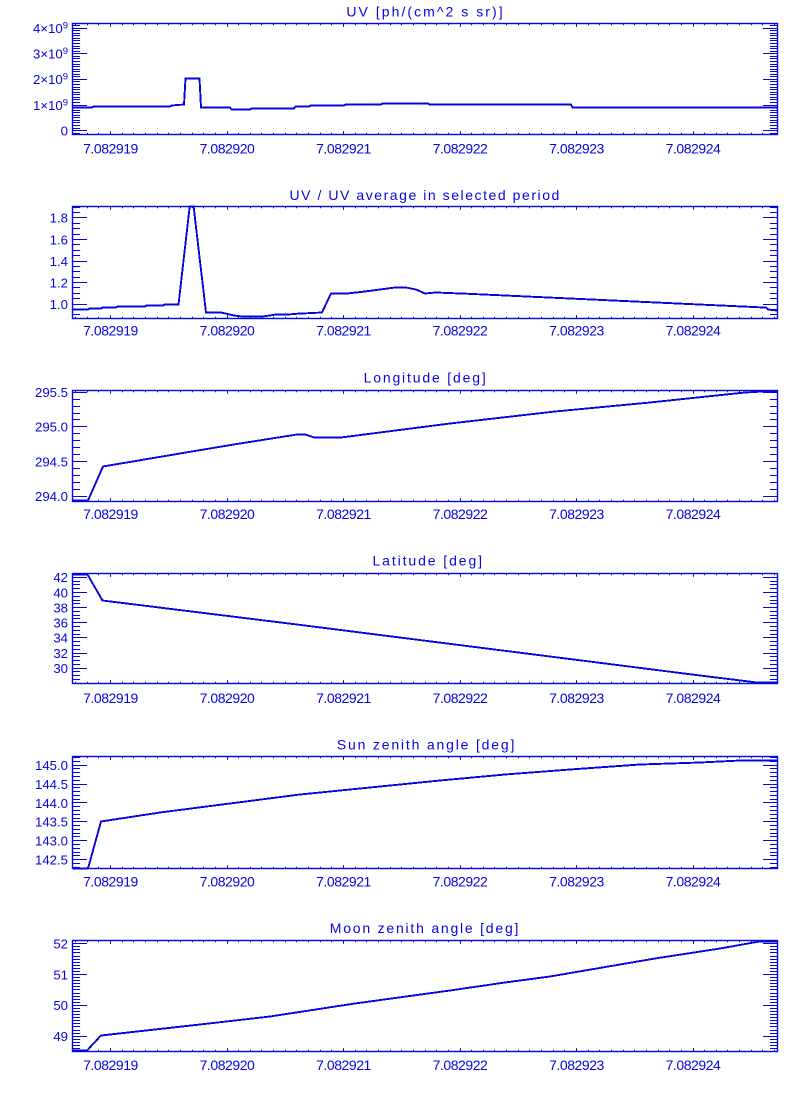 Image resolution: width=800 pixels, height=1100 pixels. I want to click on svg-text: Moon zenith angle [deg], so click(425, 928).